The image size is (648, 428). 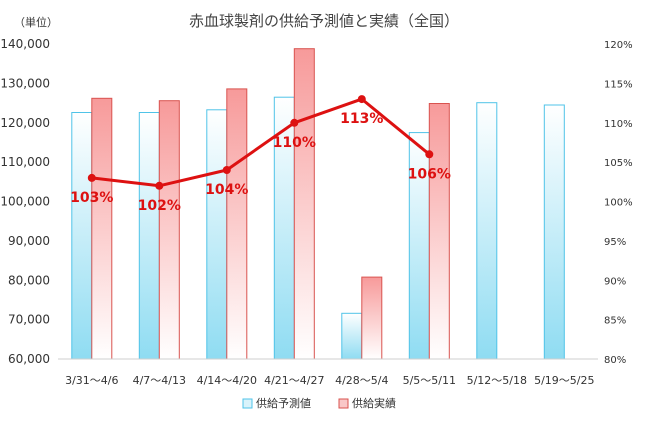 I want to click on chart-title: 赤血球製剤の供給予測値と実績（全国）, so click(x=323, y=21).